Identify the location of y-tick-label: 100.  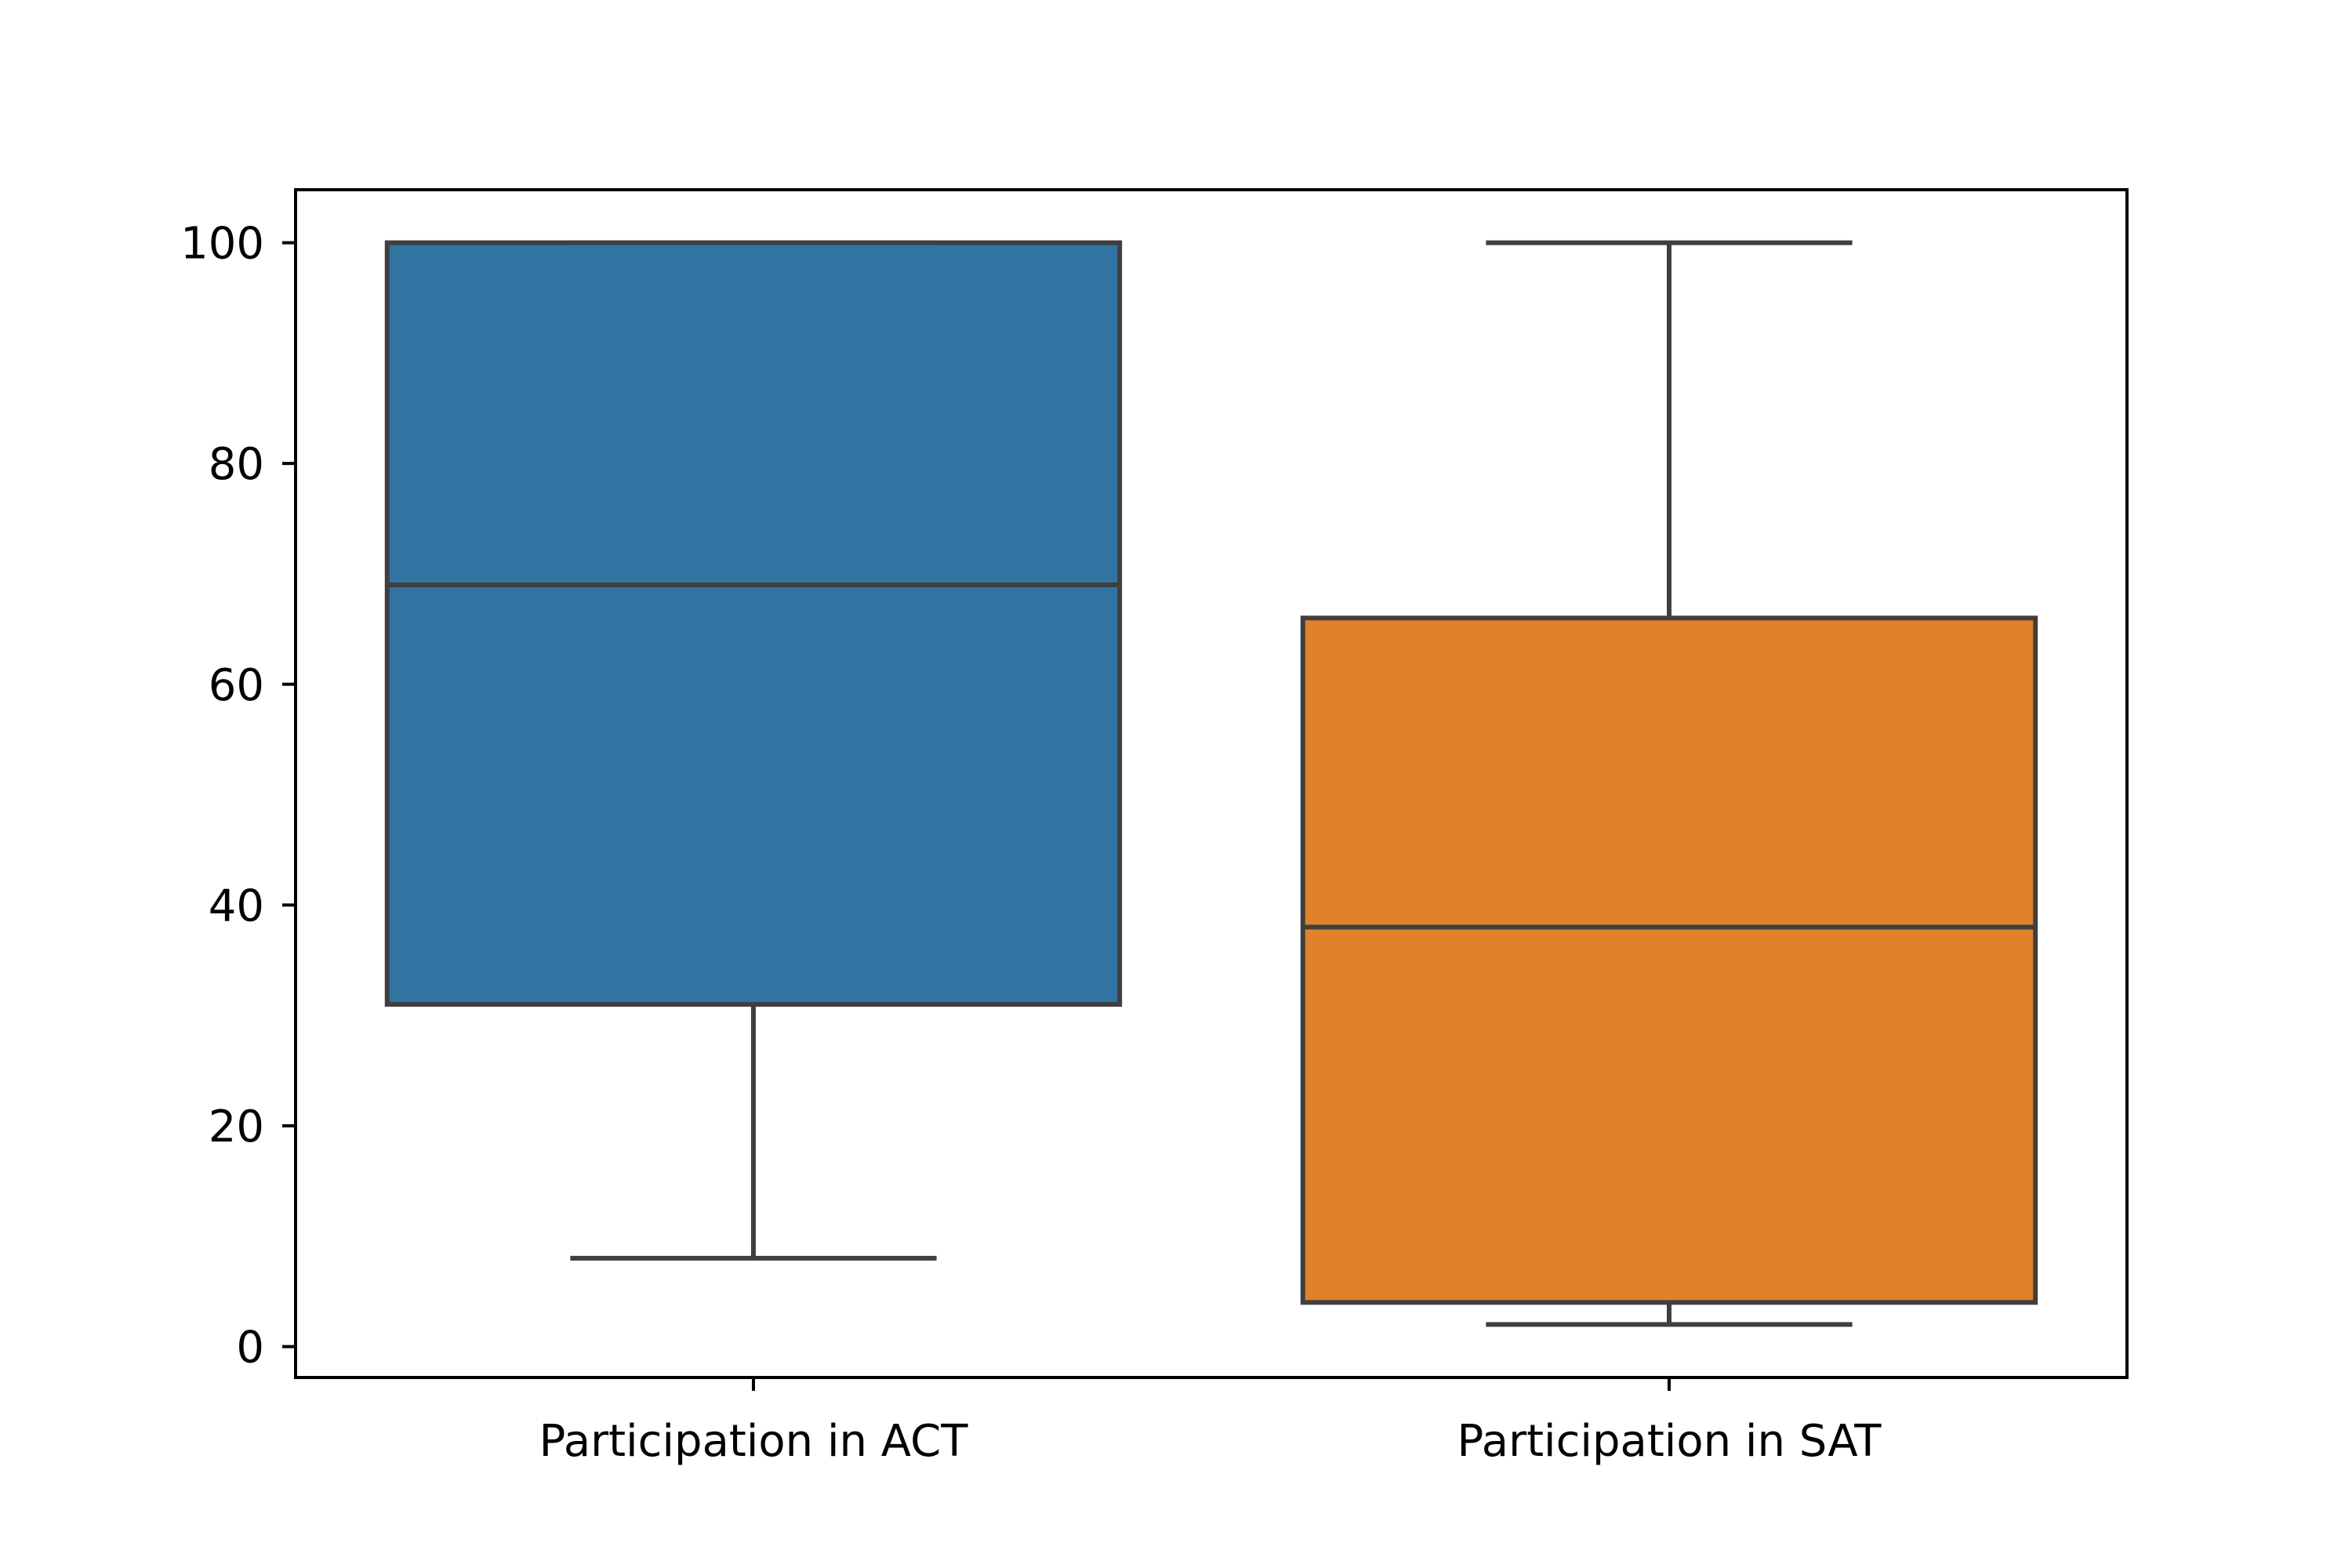
(222, 244).